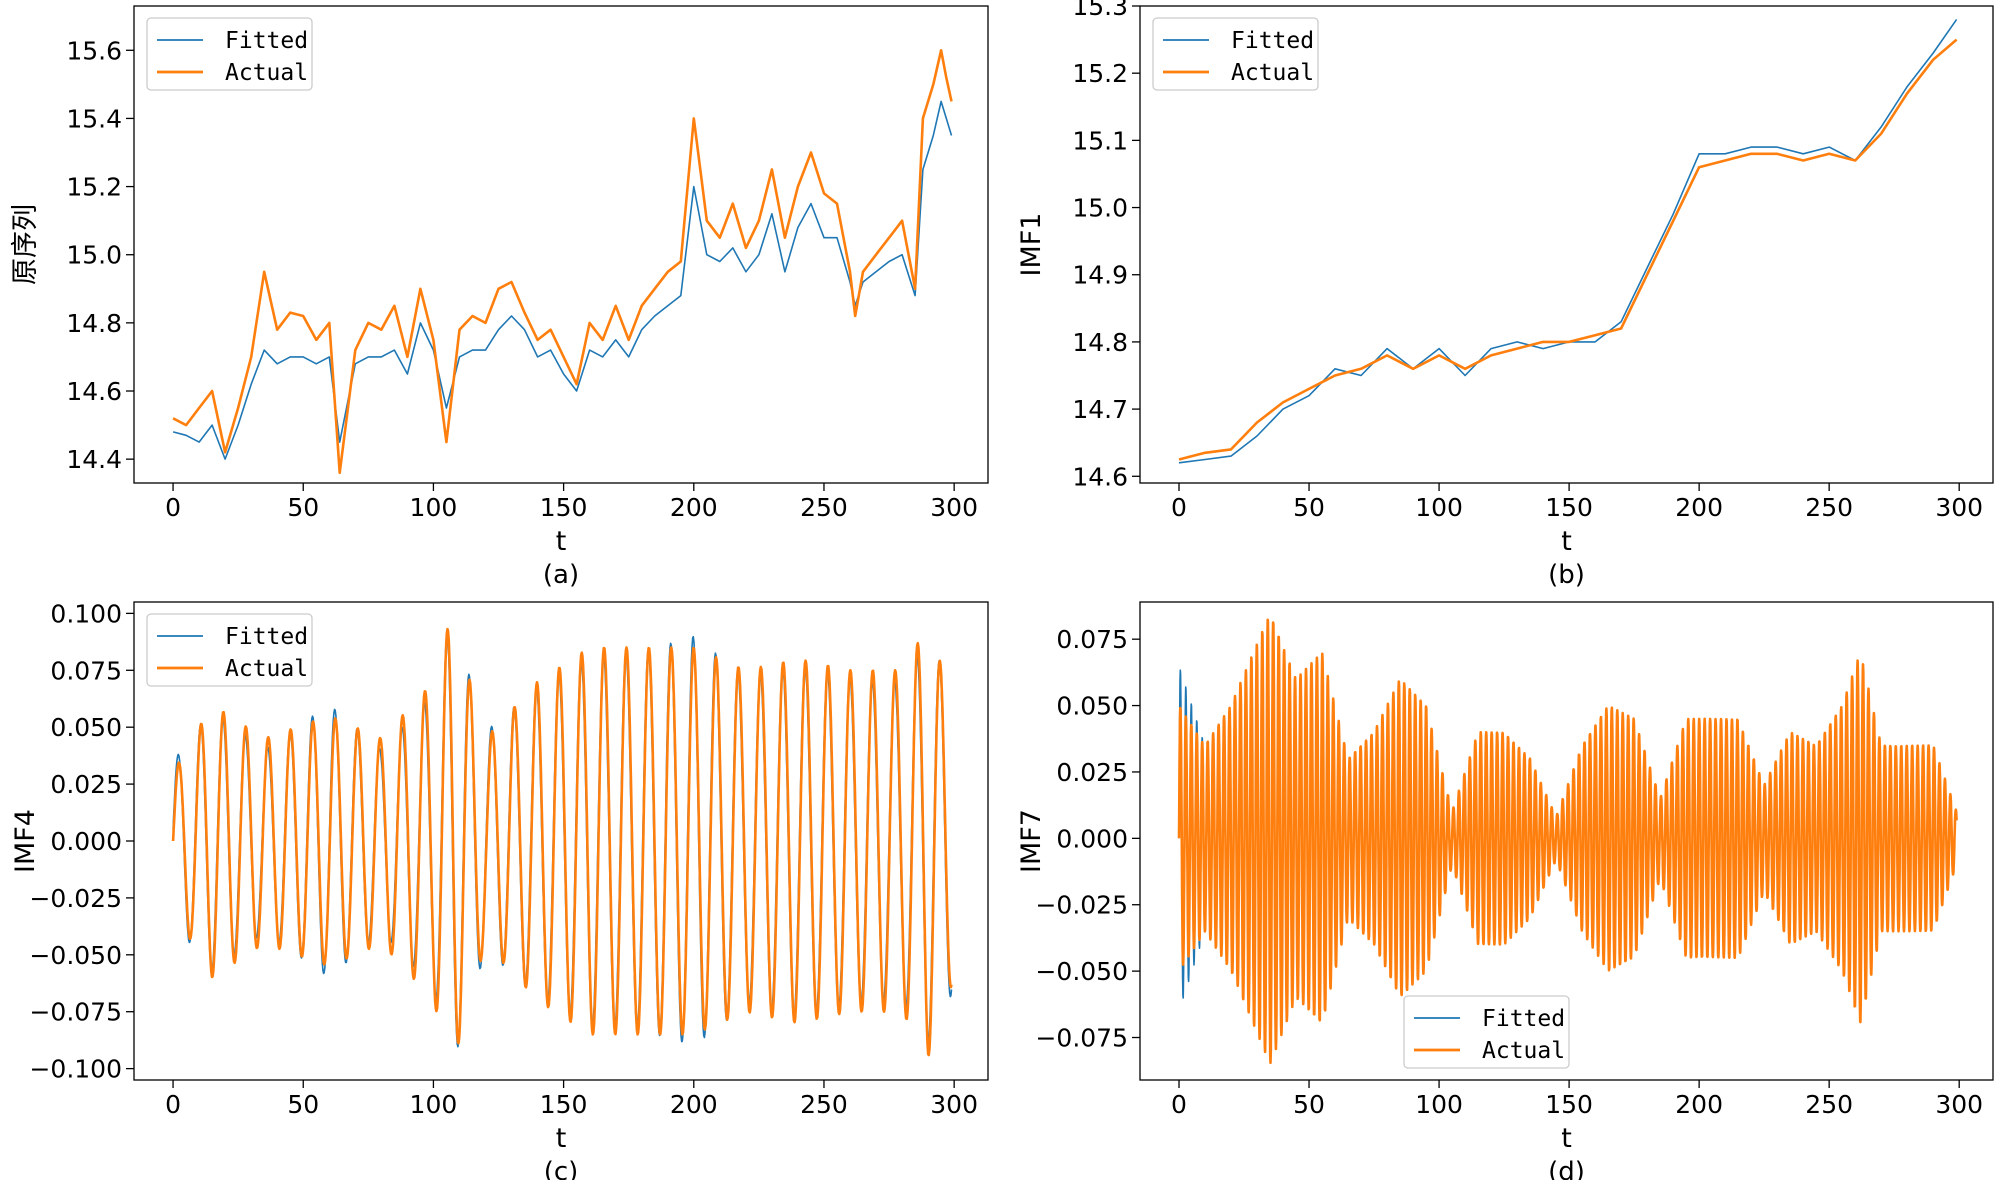  What do you see at coordinates (1100, 275) in the screenshot?
I see `y-tick-label: 14.9` at bounding box center [1100, 275].